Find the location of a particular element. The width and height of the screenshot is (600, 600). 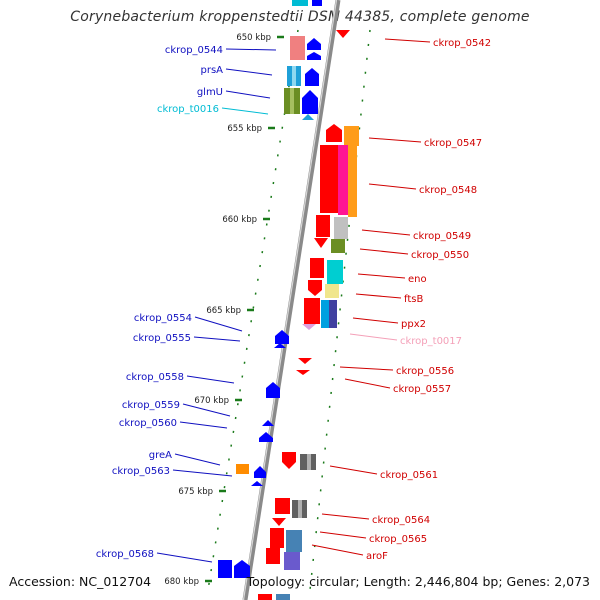

right-gene-label: ckrop_0547 is located at coordinates (453, 143).